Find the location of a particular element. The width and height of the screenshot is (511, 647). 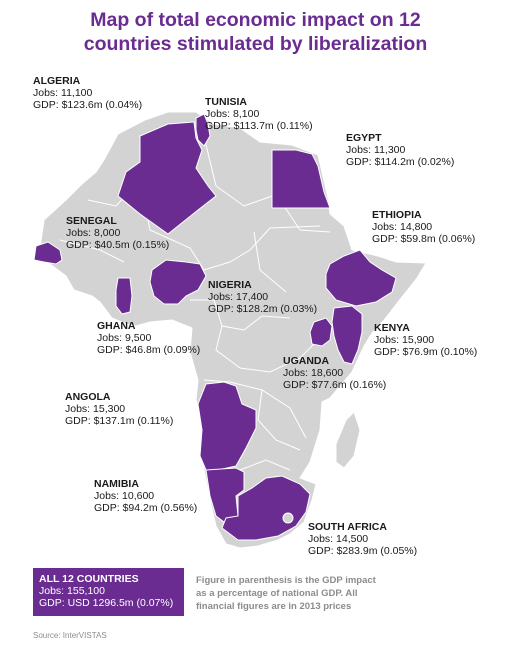

label-egypt: EGYPT Jobs: 11,300 GDP: $114.2m (0.02%) is located at coordinates (400, 150).